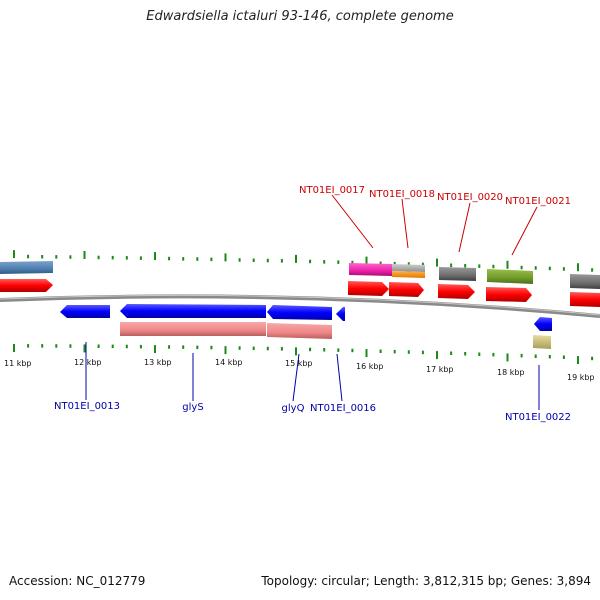 The width and height of the screenshot is (600, 600). Describe the element at coordinates (370, 366) in the screenshot. I see `kbp-label: 16 kbp` at that location.